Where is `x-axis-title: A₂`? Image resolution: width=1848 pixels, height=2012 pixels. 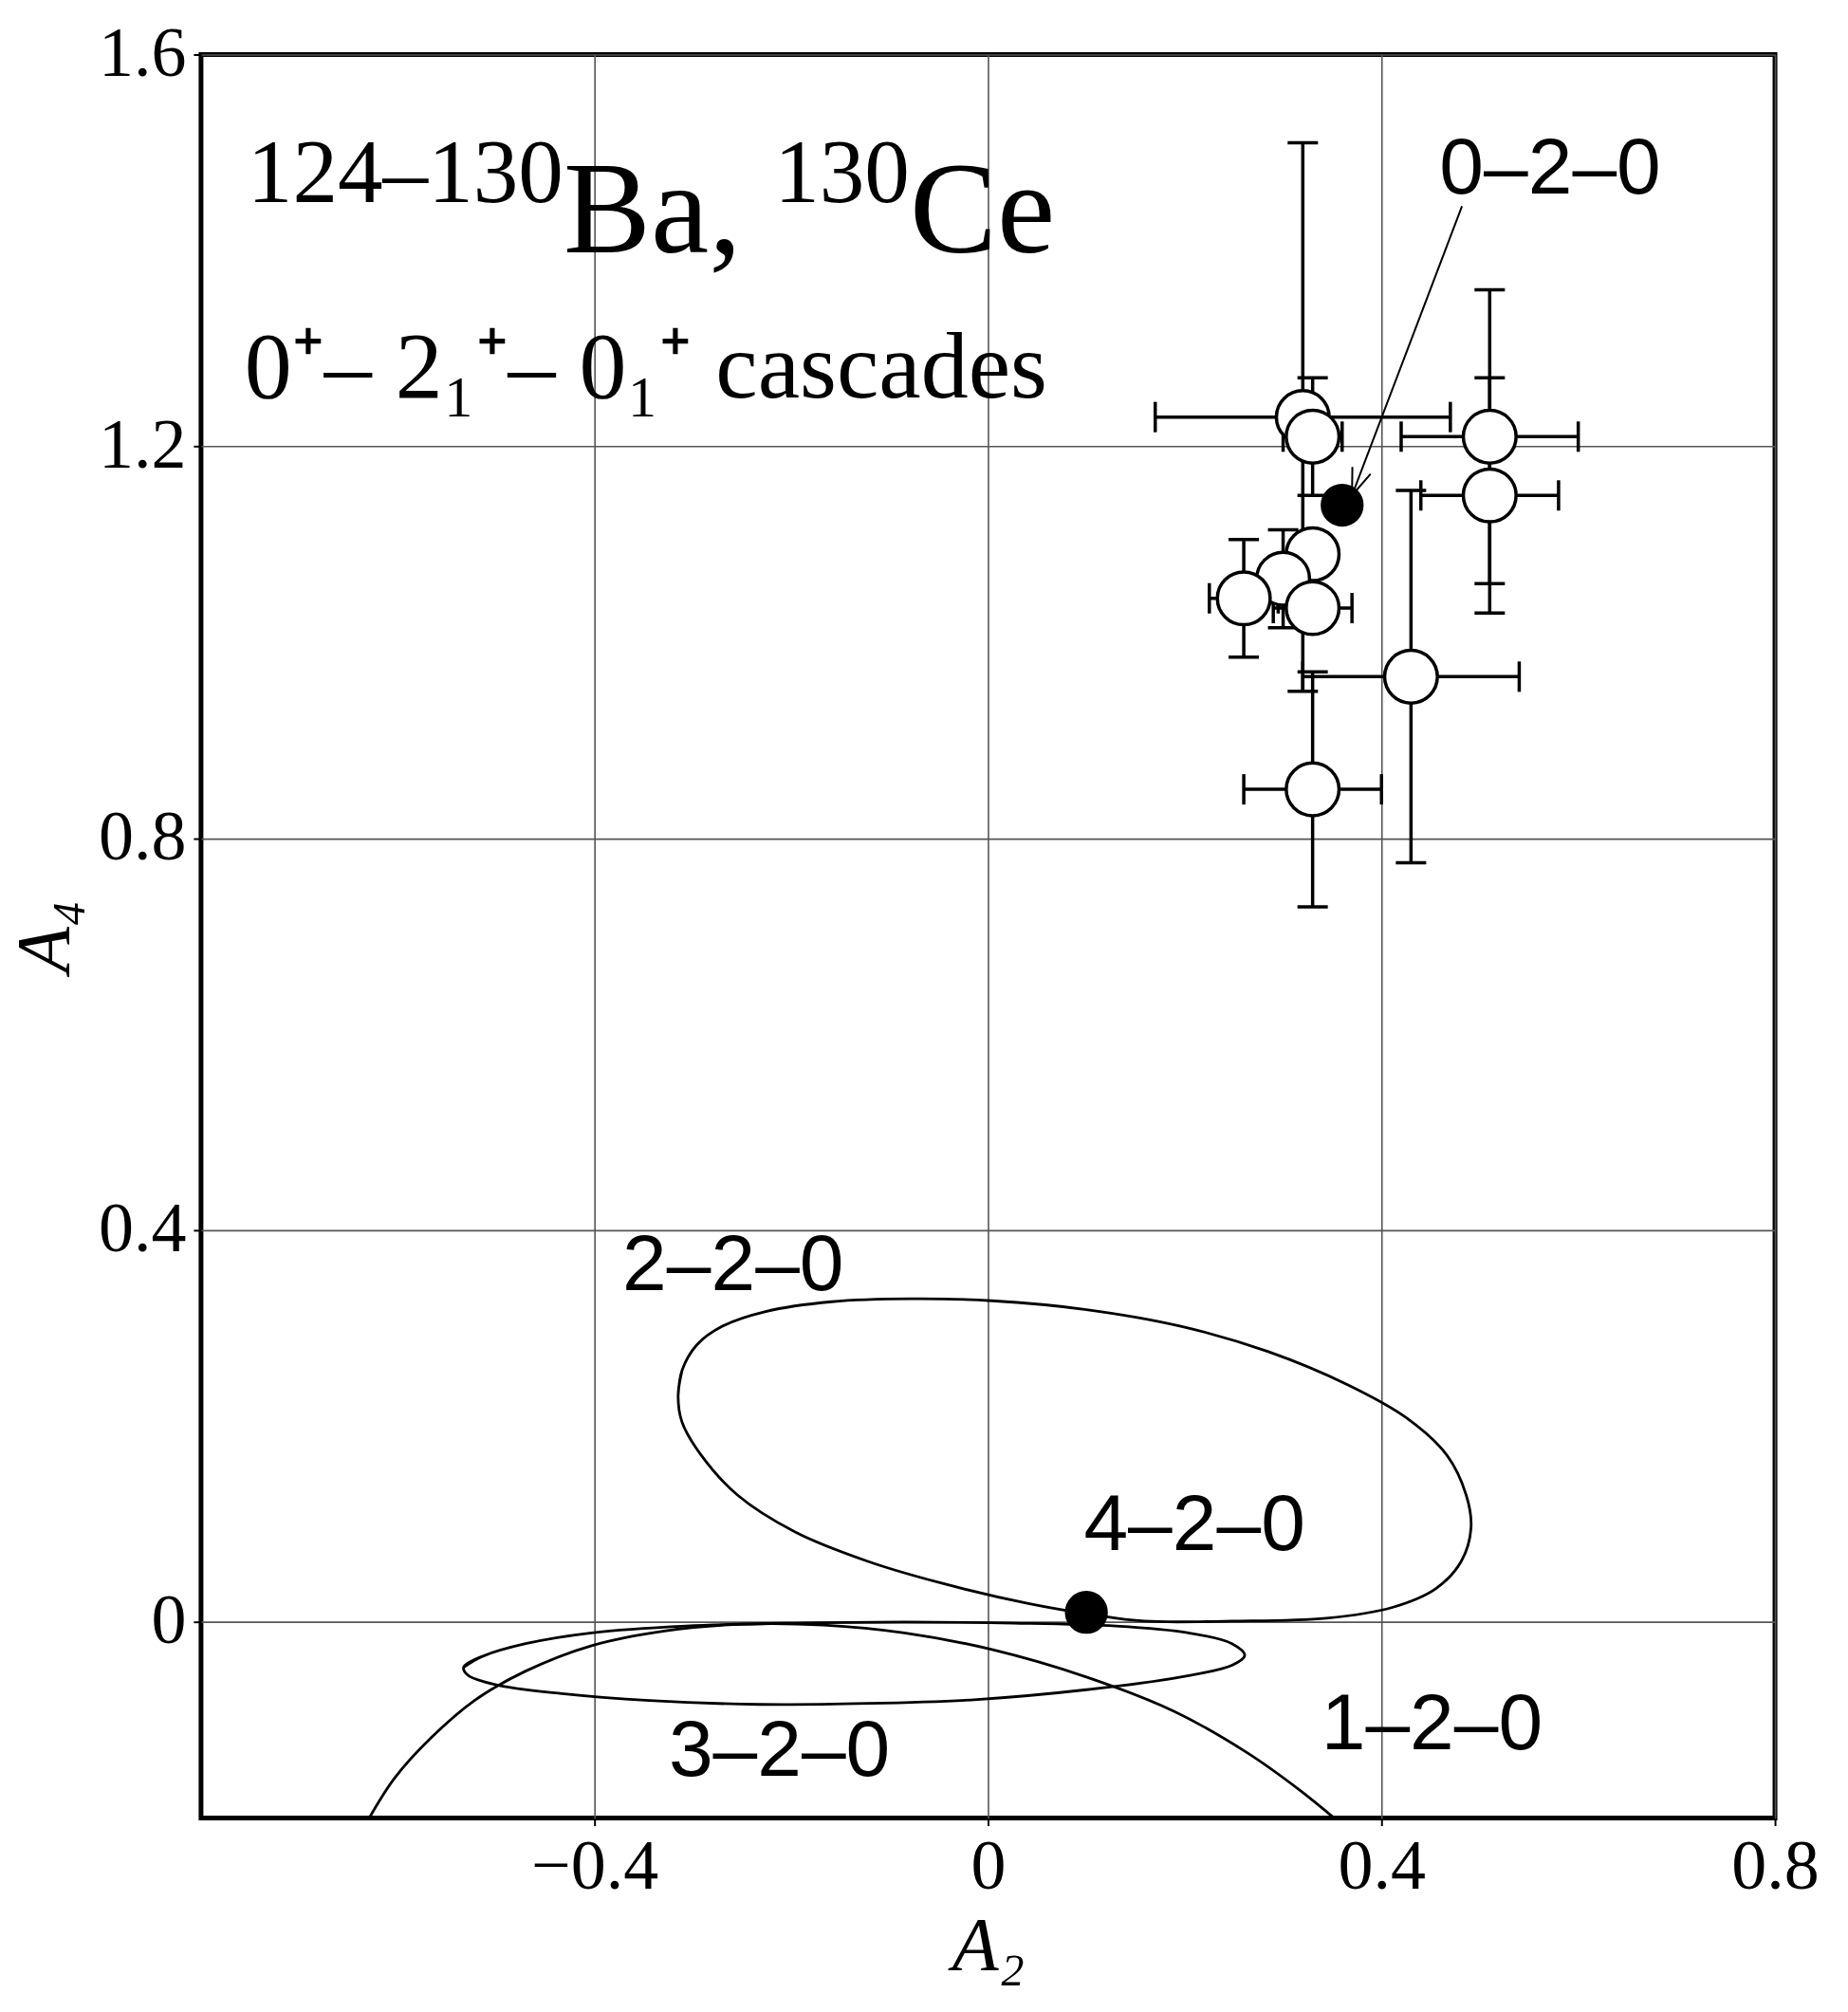 x-axis-title: A₂ is located at coordinates (986, 1944).